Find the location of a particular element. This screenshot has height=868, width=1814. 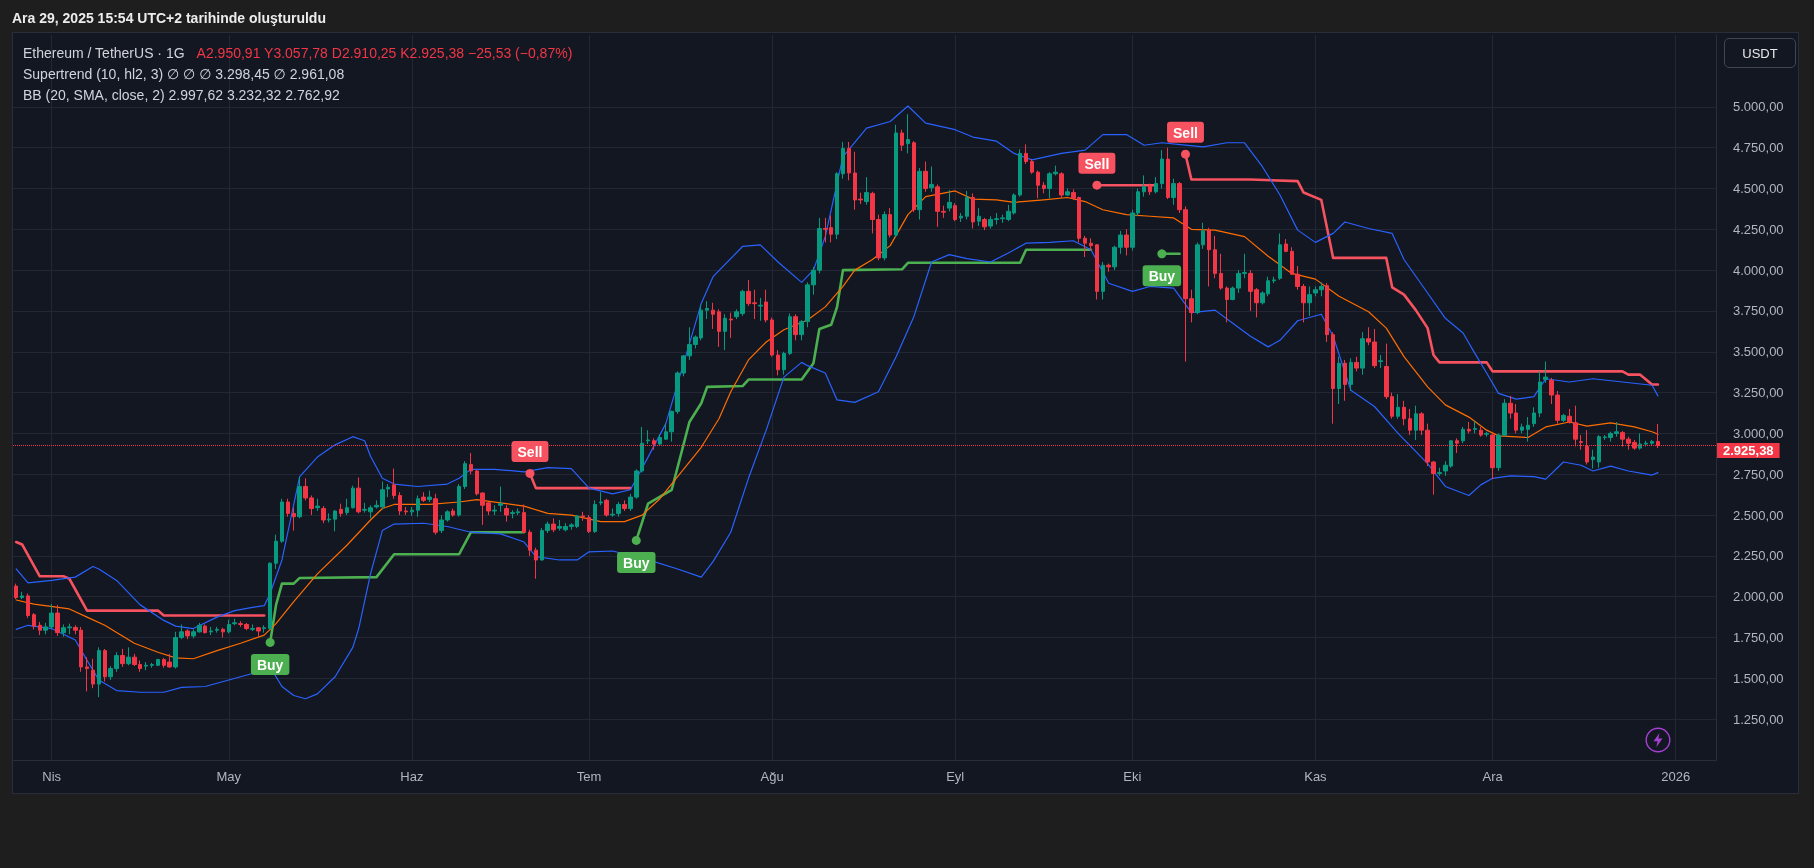

y-tick-label: 3.250,00 is located at coordinates (1758, 393).